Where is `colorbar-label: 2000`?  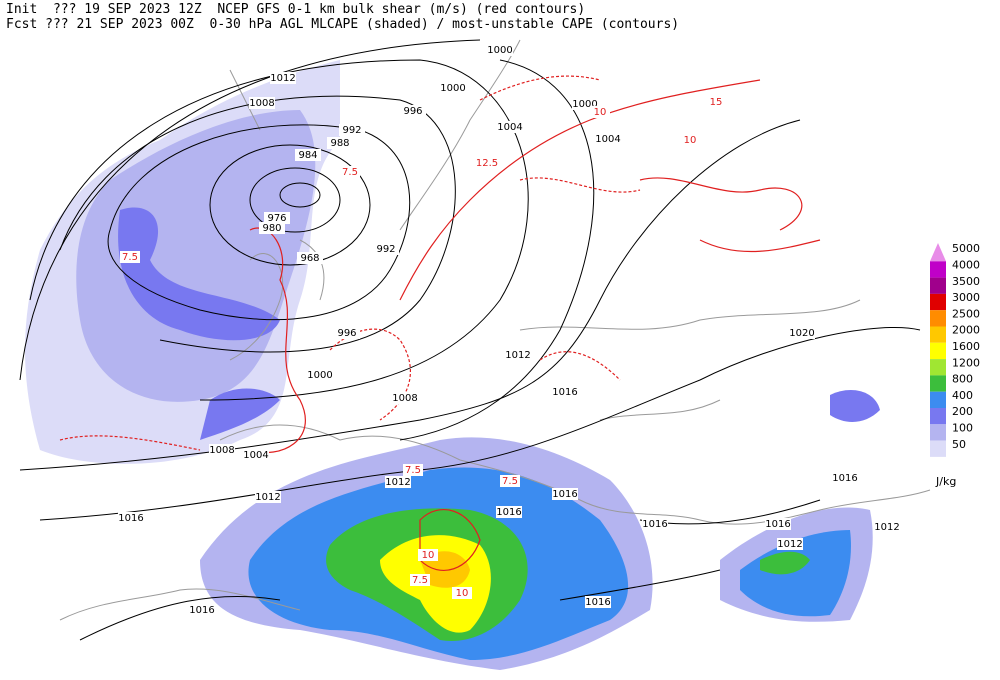
colorbar-label: 2000 is located at coordinates (966, 330).